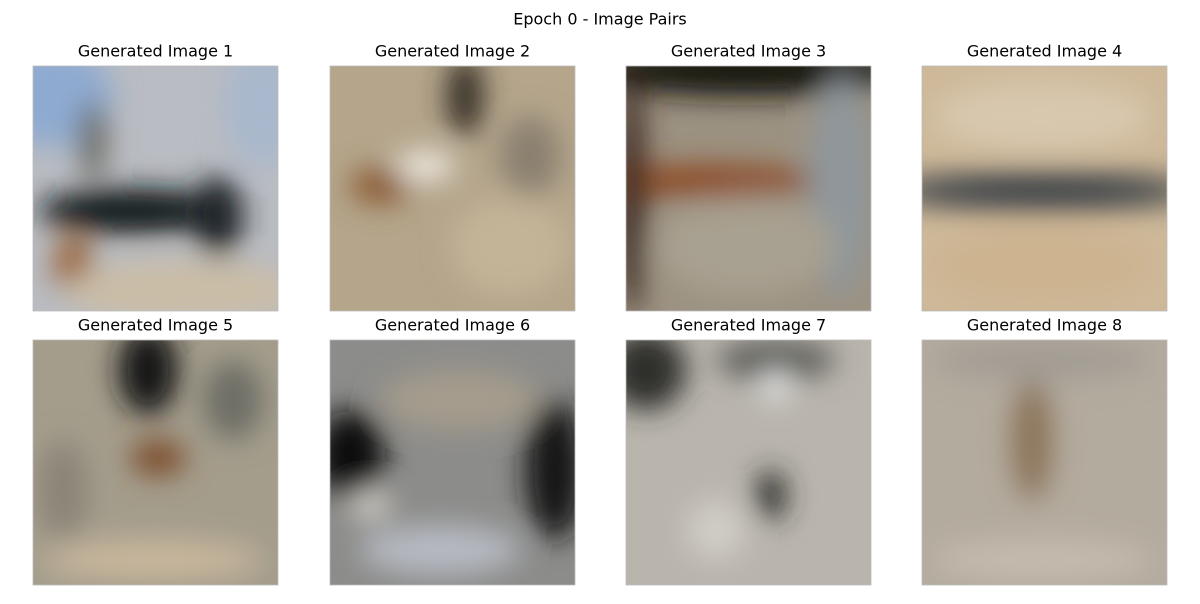 The width and height of the screenshot is (1200, 604). I want to click on panel-title: Generated Image 3, so click(748, 51).